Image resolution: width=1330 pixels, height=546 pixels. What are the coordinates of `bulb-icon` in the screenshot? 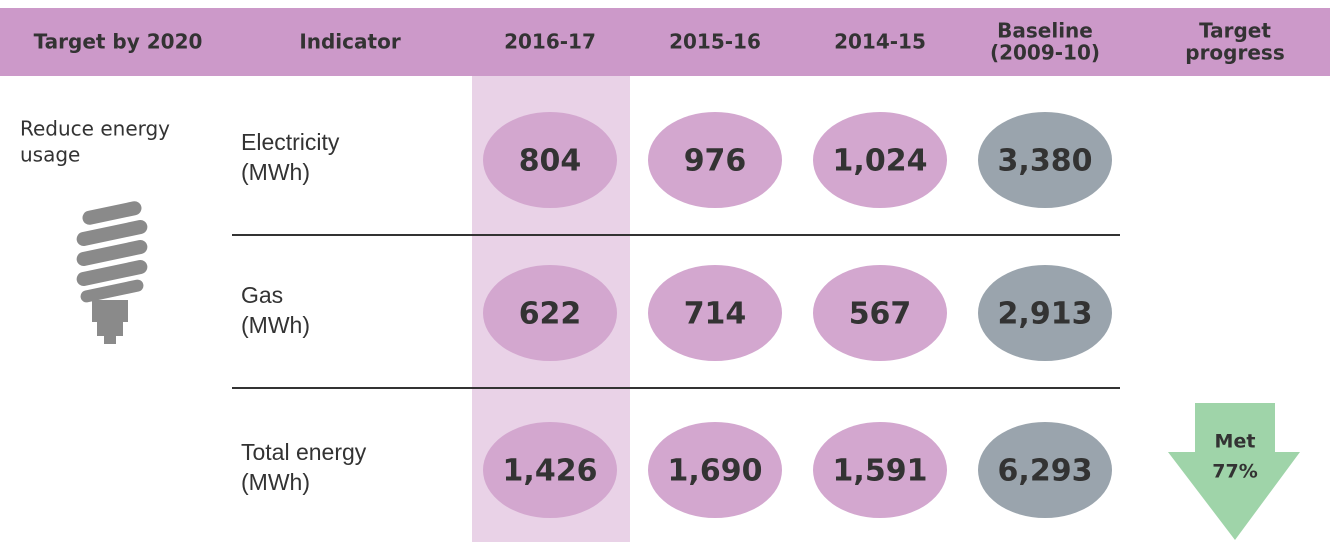 It's located at (112, 272).